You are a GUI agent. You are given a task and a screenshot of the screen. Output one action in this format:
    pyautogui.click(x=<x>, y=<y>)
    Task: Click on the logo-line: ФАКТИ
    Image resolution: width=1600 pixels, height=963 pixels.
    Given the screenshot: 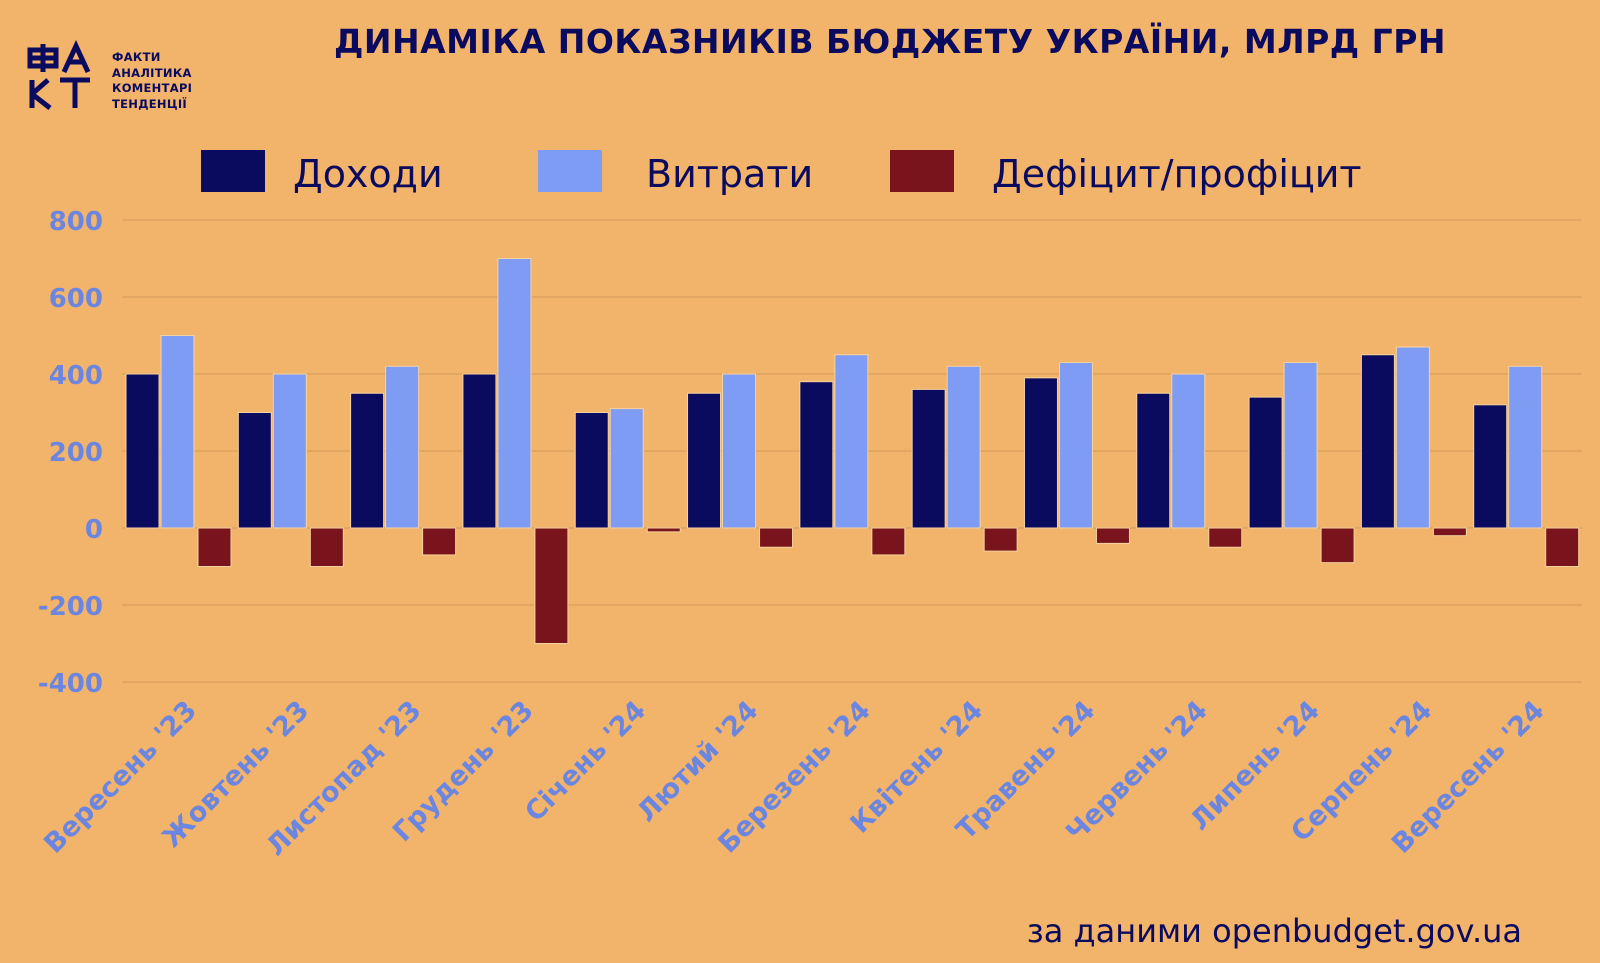 What is the action you would take?
    pyautogui.click(x=136, y=57)
    